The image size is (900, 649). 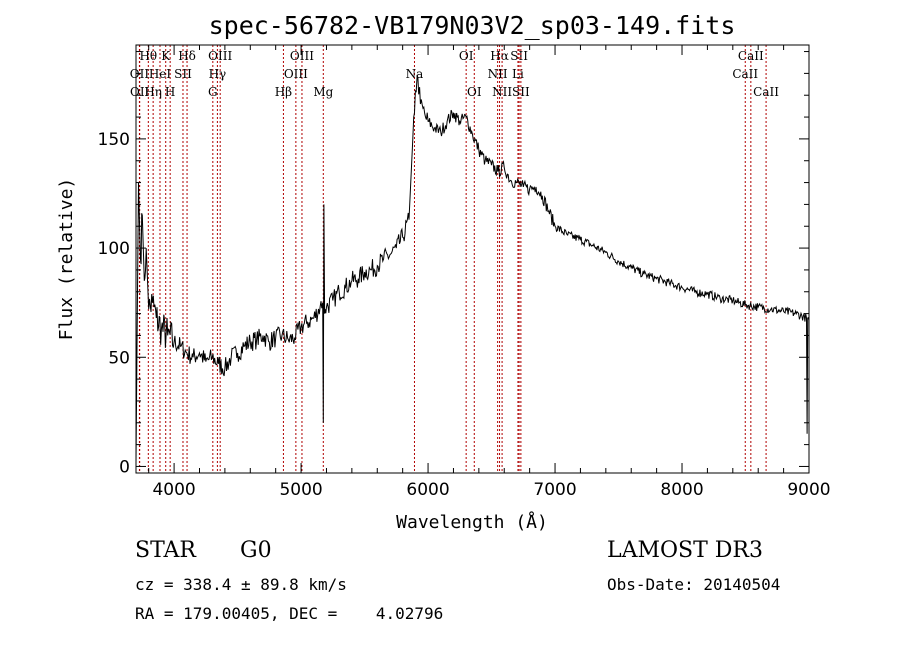 What do you see at coordinates (289, 613) in the screenshot?
I see `coordinates-readout: RA = 179.00405, DEC = 4.02796` at bounding box center [289, 613].